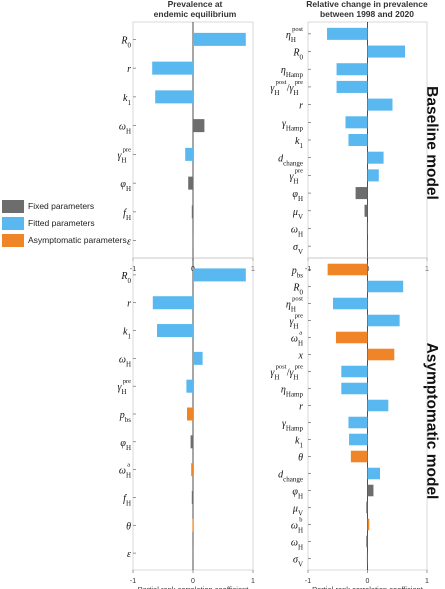 This screenshot has height=589, width=445. I want to click on legend-item-asymptomatic: Asymptomatic parameters, so click(77, 241).